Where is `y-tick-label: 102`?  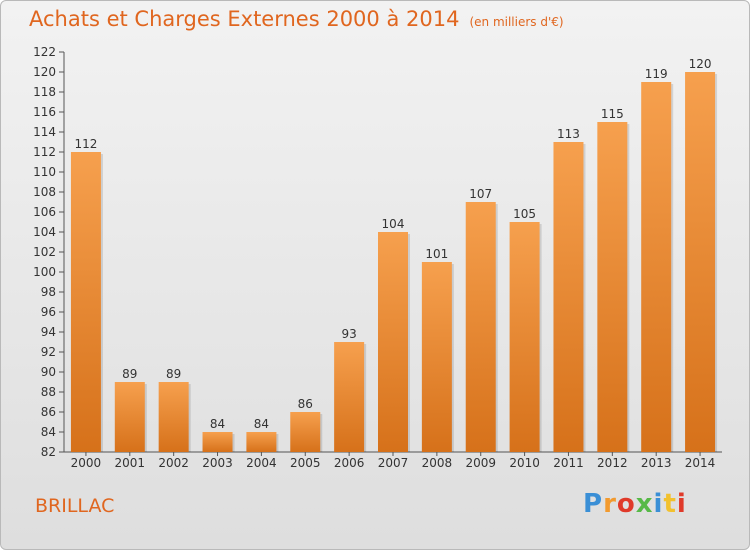
y-tick-label: 102 is located at coordinates (44, 252).